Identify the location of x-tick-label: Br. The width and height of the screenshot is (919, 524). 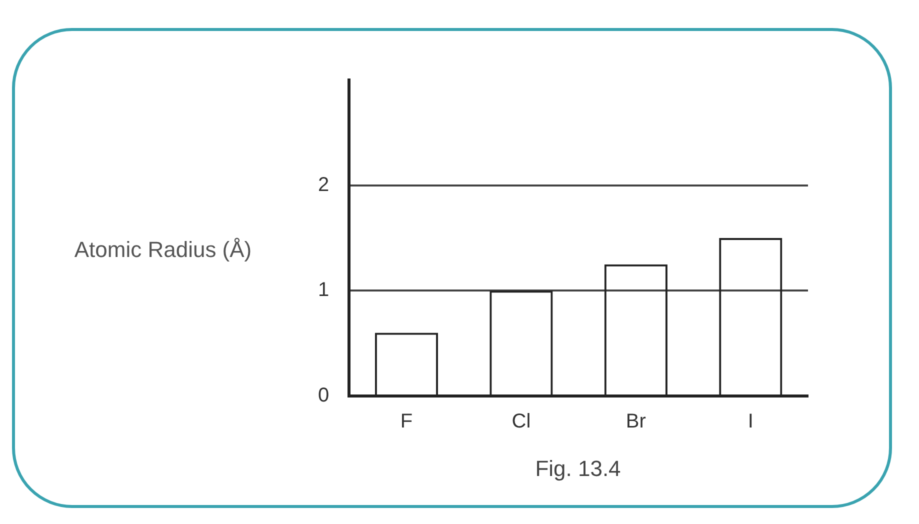
(636, 421).